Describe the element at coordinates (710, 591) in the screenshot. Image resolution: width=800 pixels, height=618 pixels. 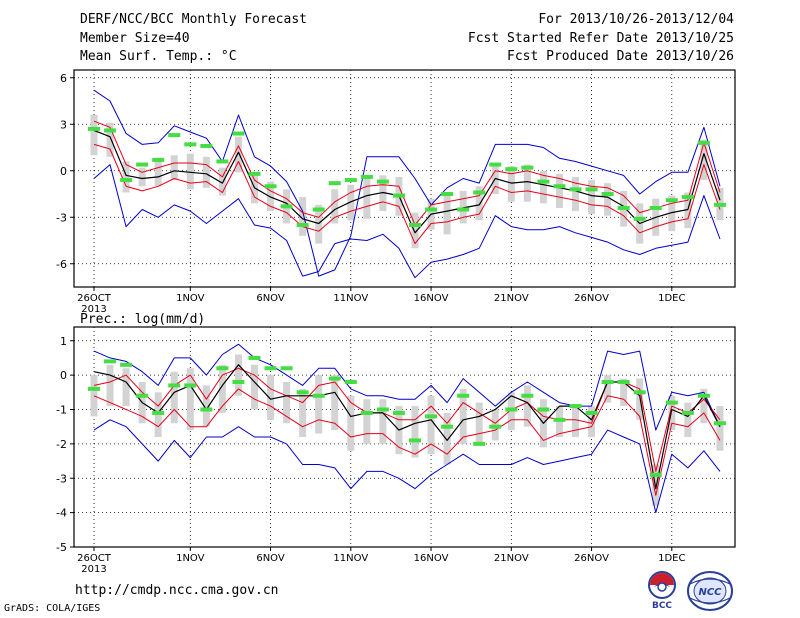
I see `ncc-logo: NCC` at that location.